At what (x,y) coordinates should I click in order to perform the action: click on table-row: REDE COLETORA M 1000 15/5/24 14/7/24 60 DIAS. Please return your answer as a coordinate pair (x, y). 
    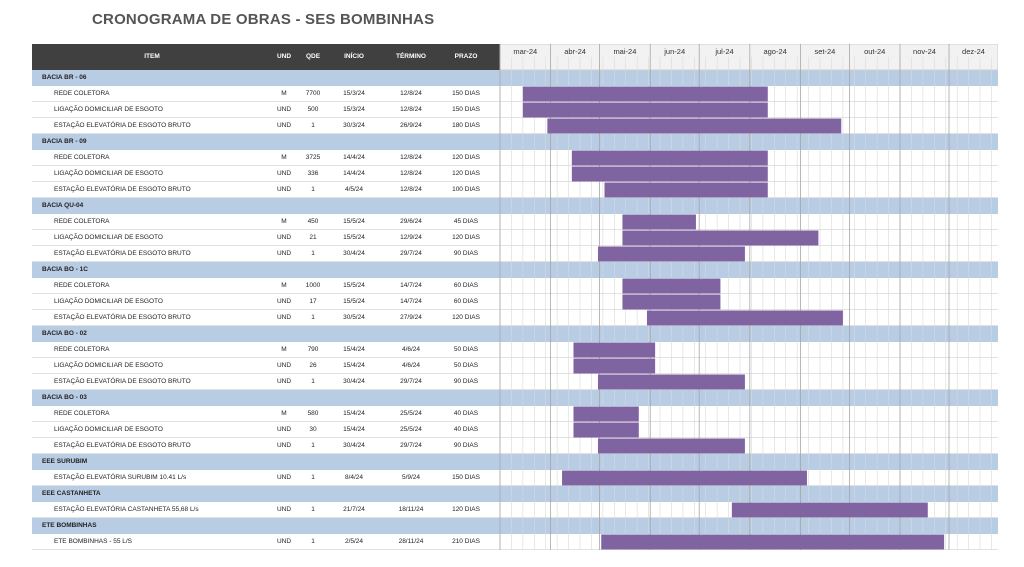
    Looking at the image, I should click on (515, 286).